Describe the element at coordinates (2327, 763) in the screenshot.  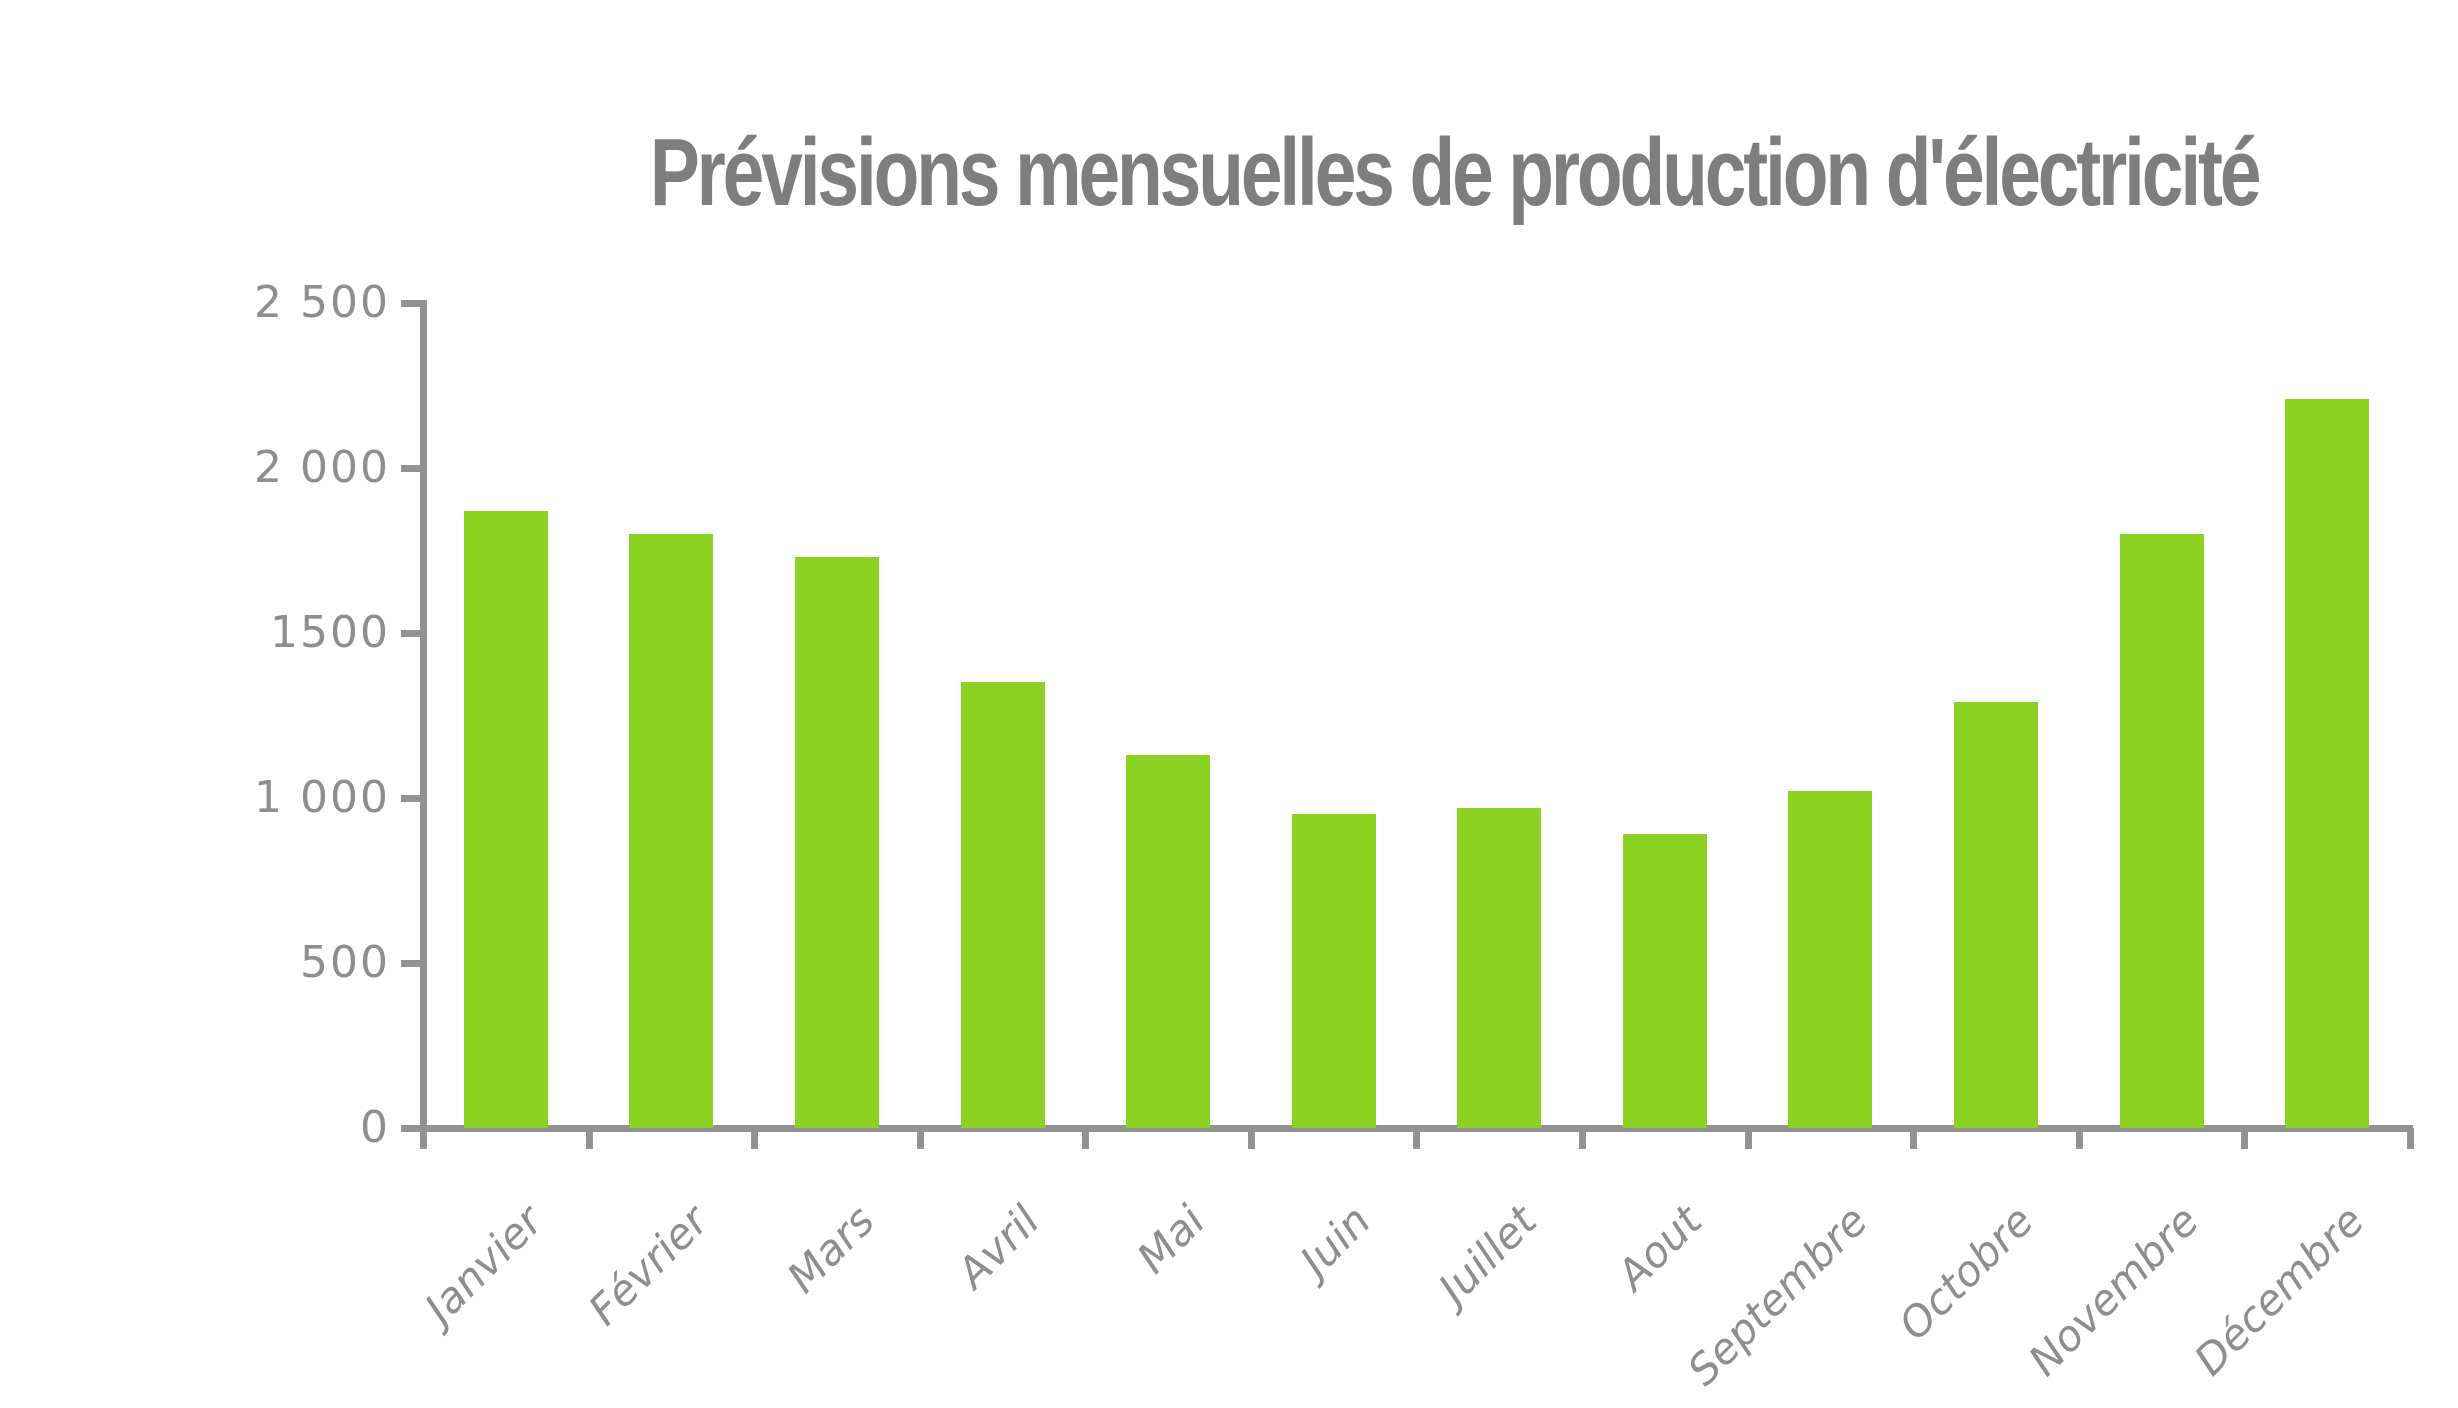
I see `bar-décembre` at that location.